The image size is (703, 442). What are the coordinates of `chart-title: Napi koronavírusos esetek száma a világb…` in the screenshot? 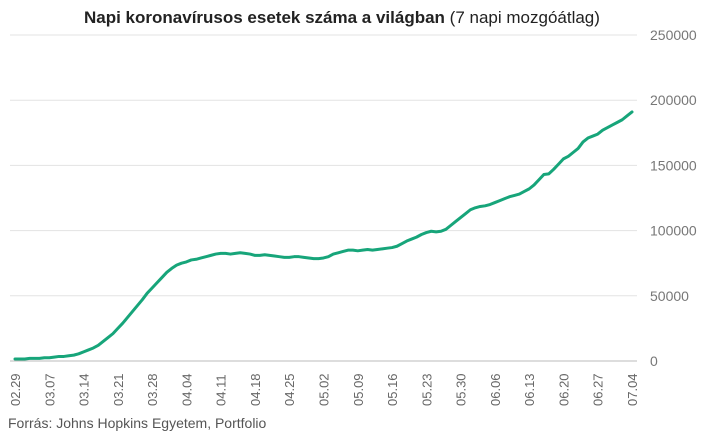 It's located at (264, 17).